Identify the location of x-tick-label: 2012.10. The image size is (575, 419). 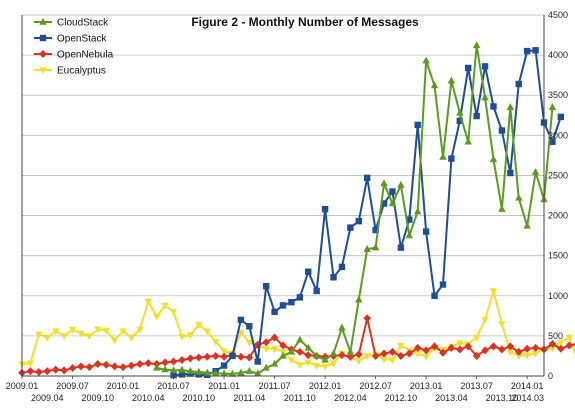
(401, 398).